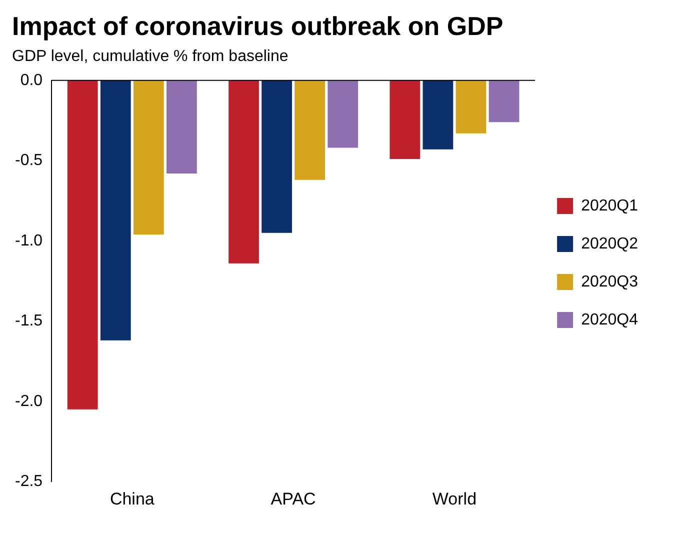  Describe the element at coordinates (28, 481) in the screenshot. I see `y-tick-label: -2.5` at that location.